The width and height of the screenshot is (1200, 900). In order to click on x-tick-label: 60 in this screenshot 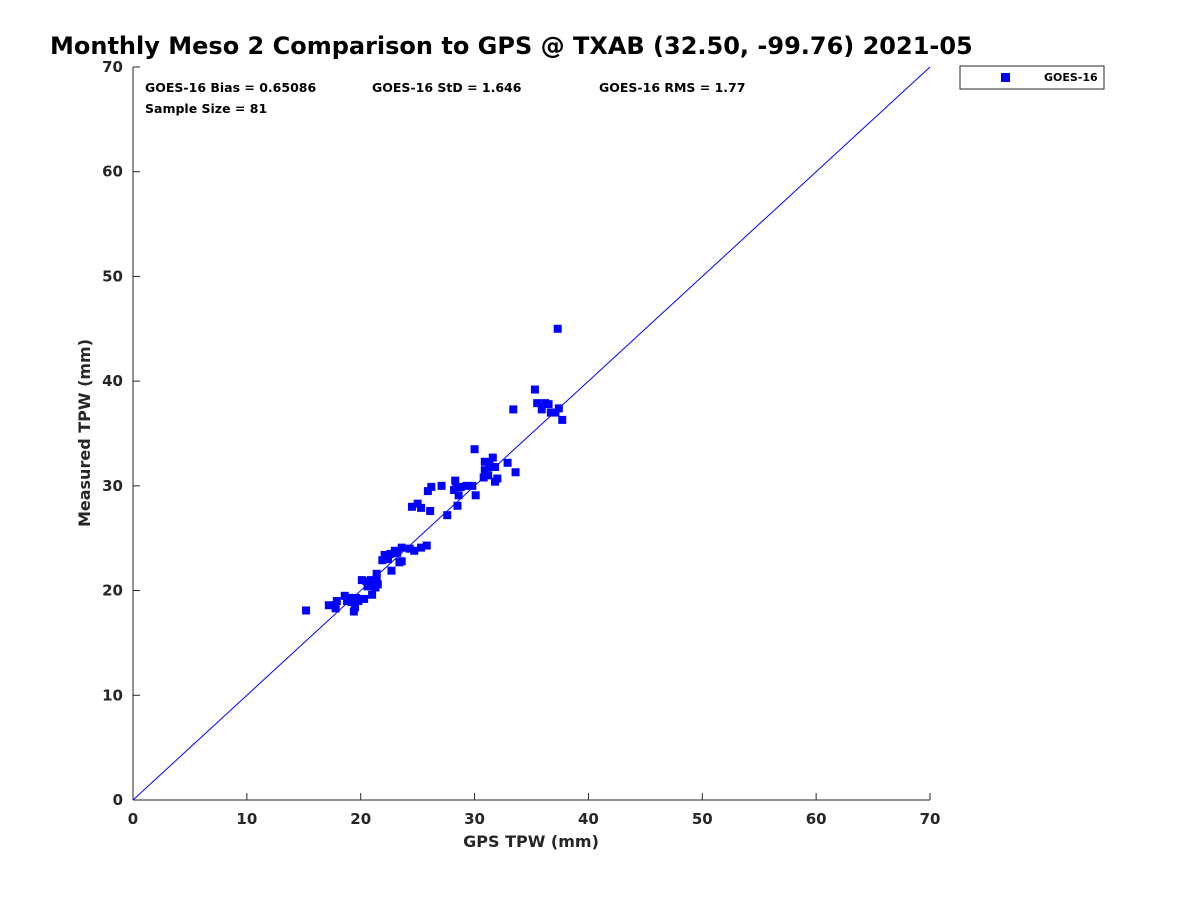, I will do `click(816, 819)`.